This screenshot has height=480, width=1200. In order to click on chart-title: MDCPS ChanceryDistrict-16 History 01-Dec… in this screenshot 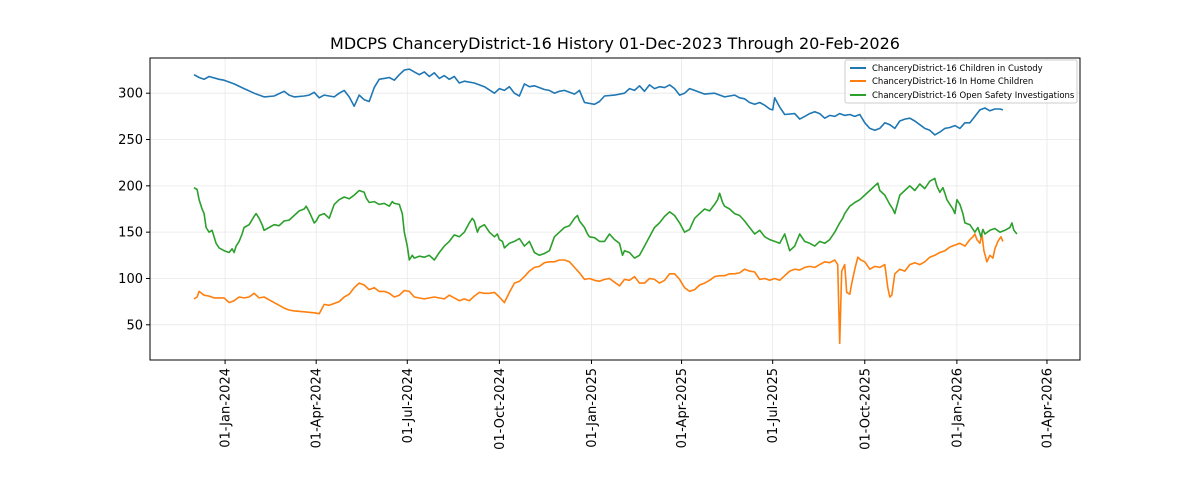, I will do `click(615, 43)`.